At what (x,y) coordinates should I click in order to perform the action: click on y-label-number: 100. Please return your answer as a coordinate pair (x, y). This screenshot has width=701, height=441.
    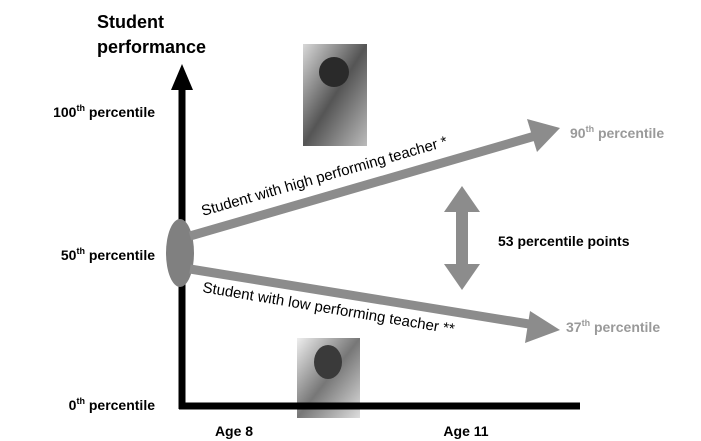
    Looking at the image, I should click on (65, 112).